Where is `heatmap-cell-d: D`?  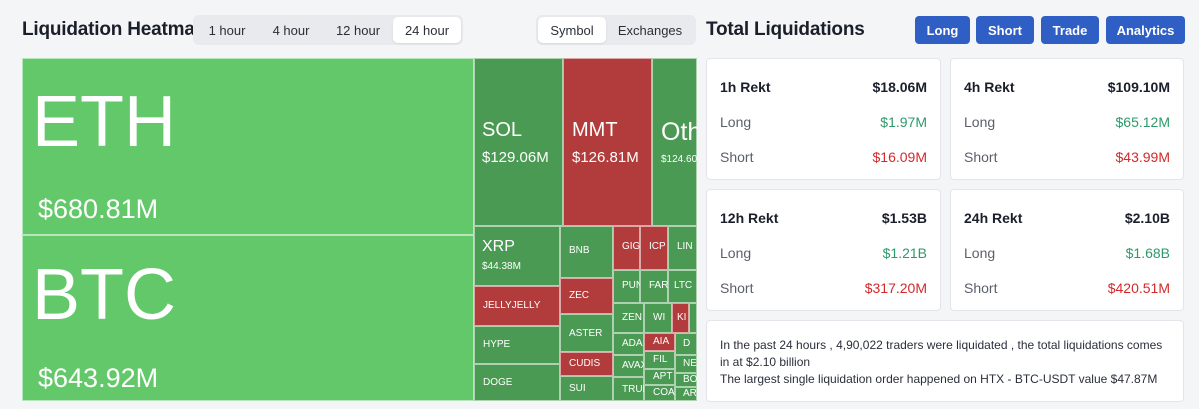 heatmap-cell-d: D is located at coordinates (686, 344).